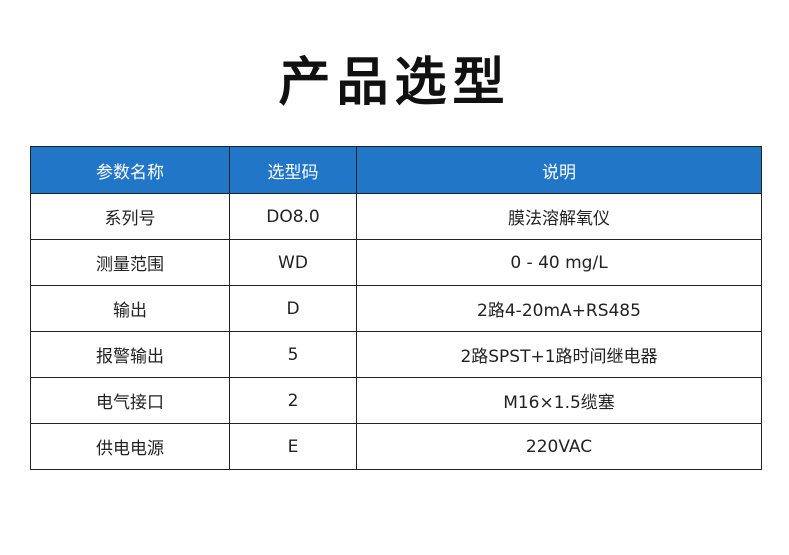  I want to click on header-code: 选型码, so click(293, 170).